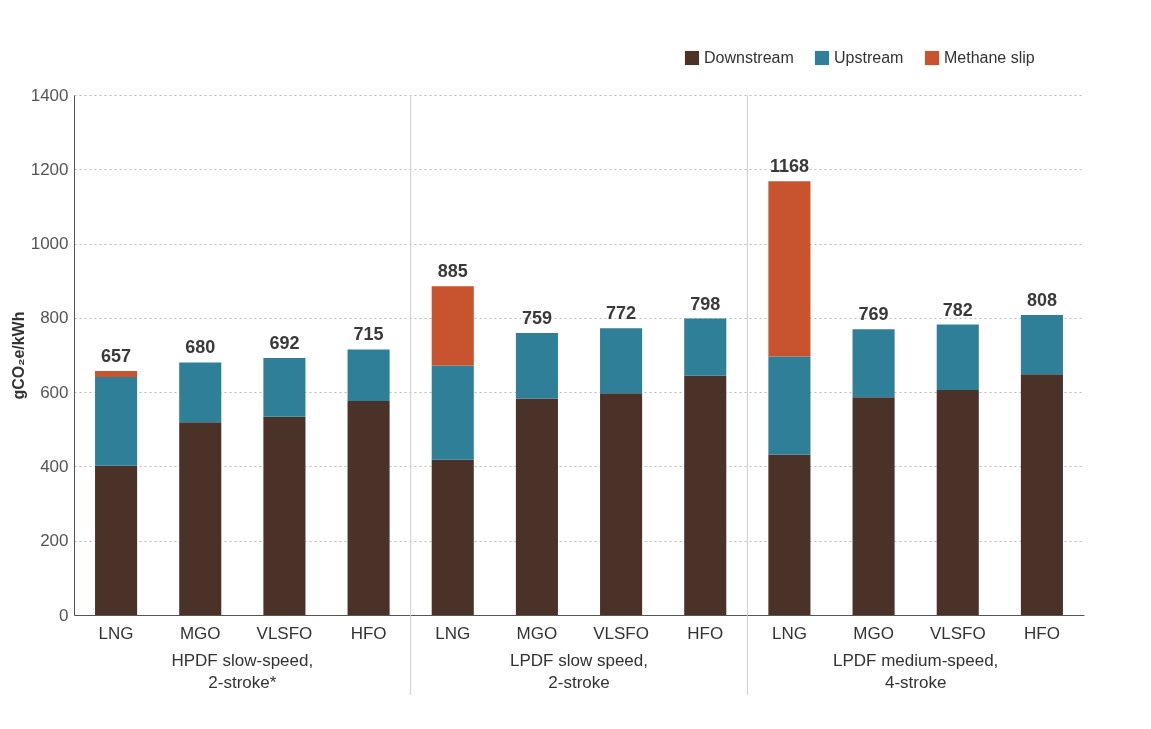 The width and height of the screenshot is (1151, 729). What do you see at coordinates (54, 541) in the screenshot?
I see `y-tick-label: 200` at bounding box center [54, 541].